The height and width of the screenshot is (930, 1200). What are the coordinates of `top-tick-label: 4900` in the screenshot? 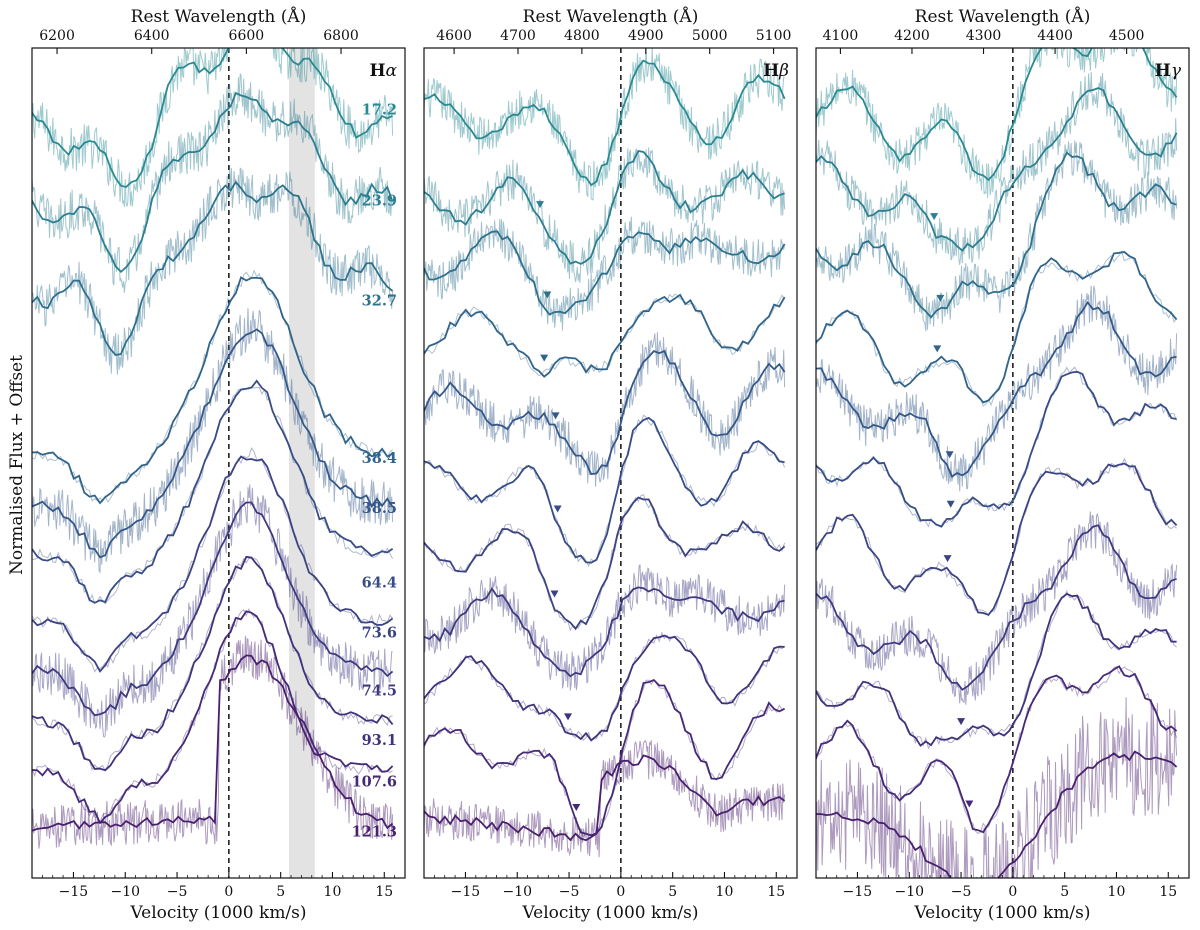 It's located at (646, 36).